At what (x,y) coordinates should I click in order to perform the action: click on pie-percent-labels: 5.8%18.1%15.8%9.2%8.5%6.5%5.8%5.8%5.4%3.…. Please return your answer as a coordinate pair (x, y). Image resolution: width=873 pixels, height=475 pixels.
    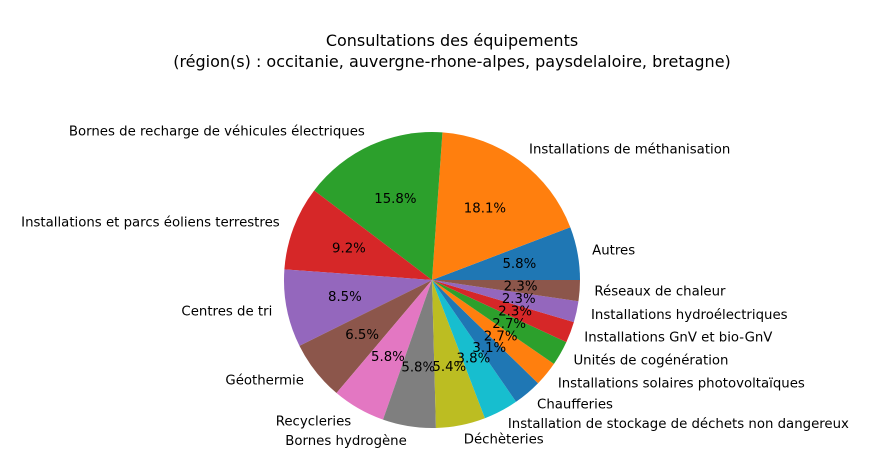
    Looking at the image, I should click on (432, 284).